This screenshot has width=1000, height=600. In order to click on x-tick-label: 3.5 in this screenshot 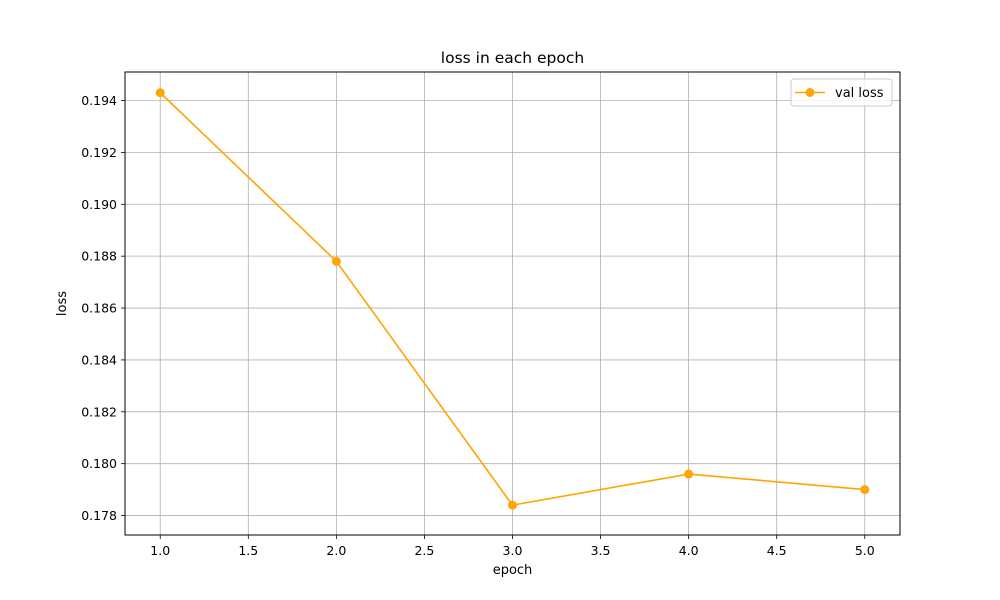, I will do `click(601, 550)`.